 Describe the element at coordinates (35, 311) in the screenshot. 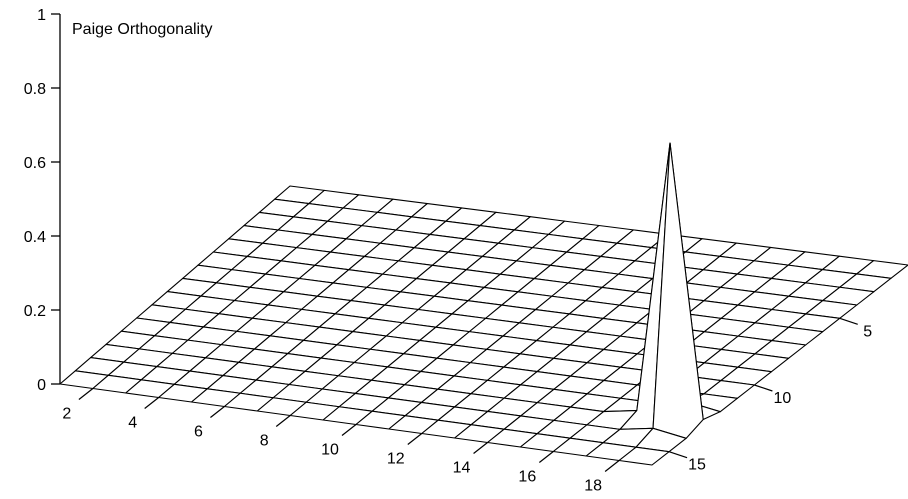

I see `z-tick-label: 0.2` at that location.